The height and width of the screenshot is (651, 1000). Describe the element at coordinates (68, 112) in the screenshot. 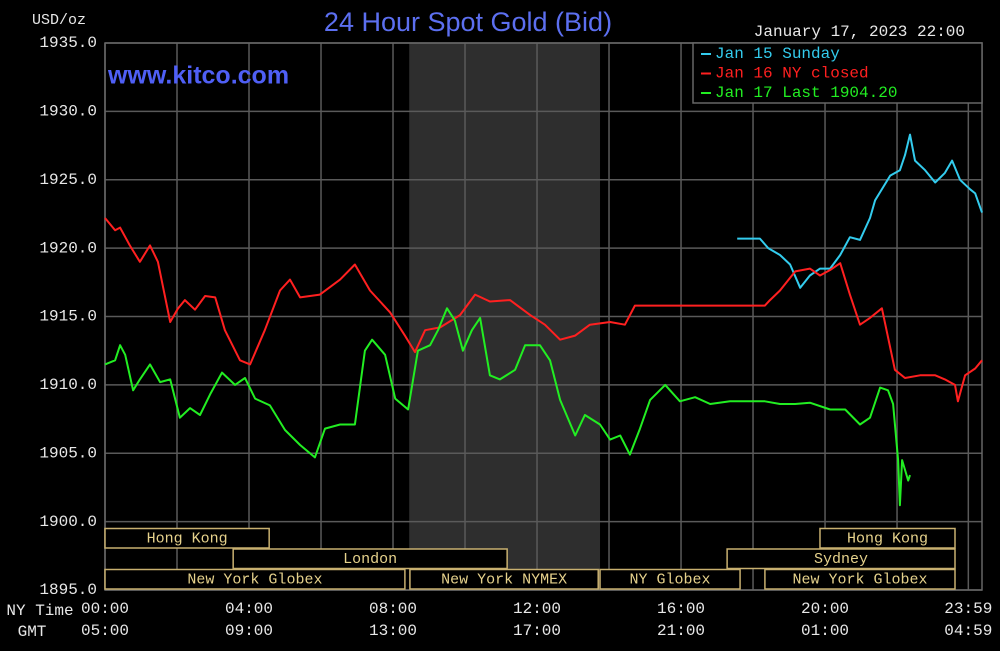

I see `y-tick-label: 1930.0` at that location.